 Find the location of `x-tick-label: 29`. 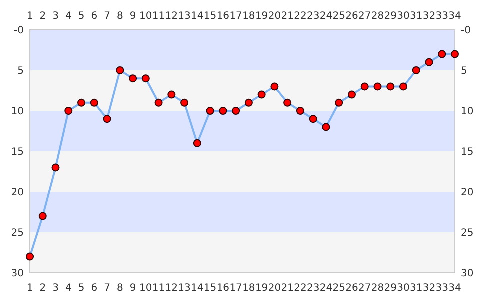

x-tick-label: 29 is located at coordinates (390, 288).